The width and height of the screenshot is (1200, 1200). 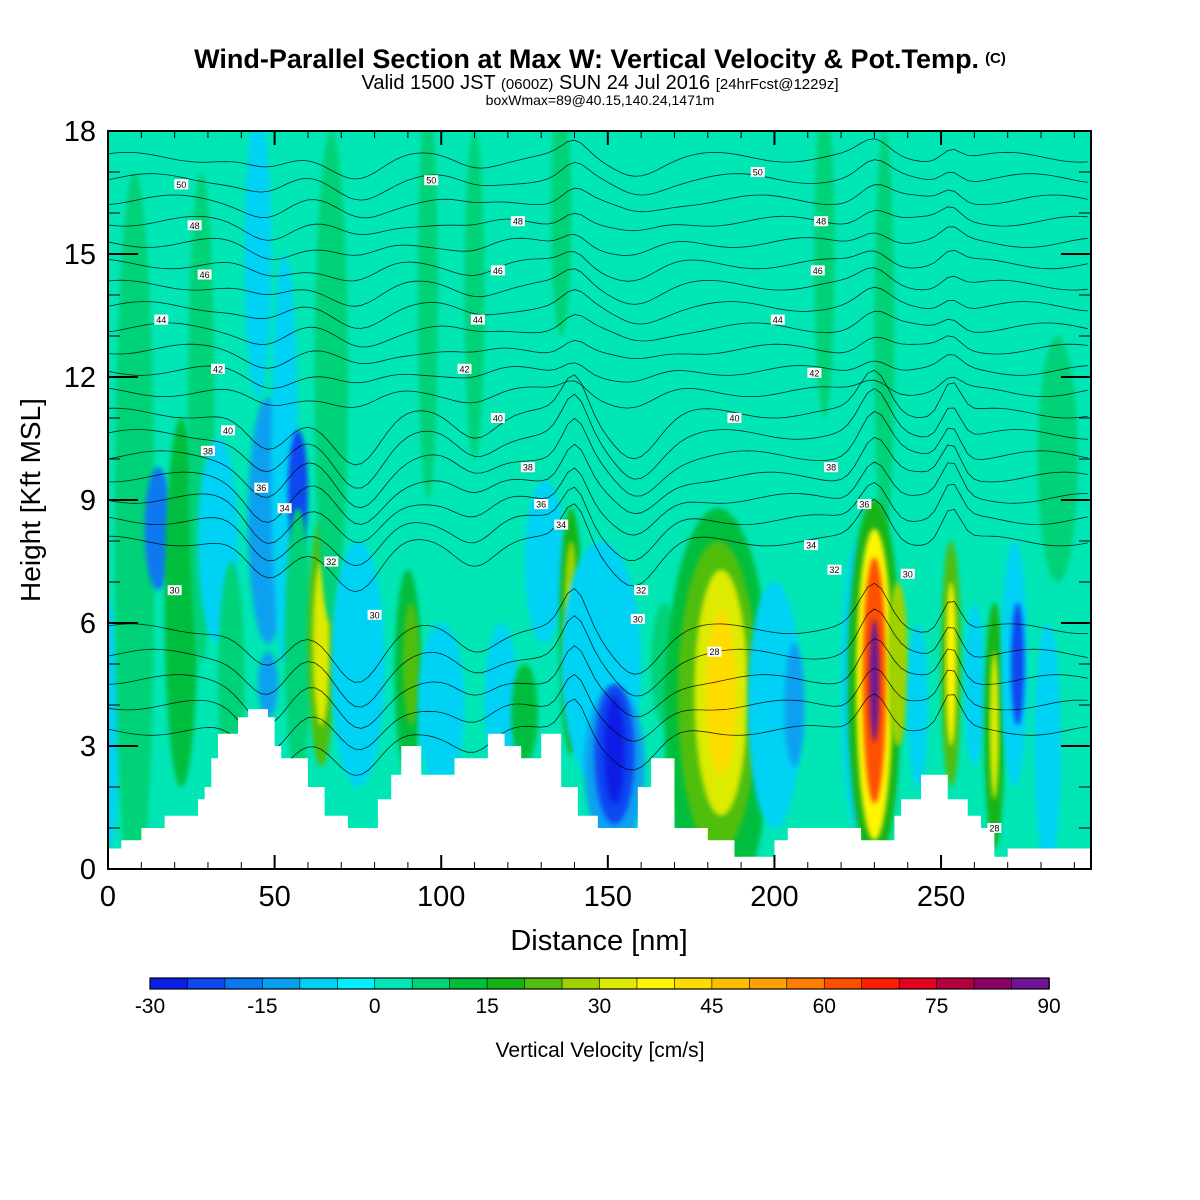 What do you see at coordinates (777, 84) in the screenshot?
I see `forecast-tag-text: [24hrFcst@1229z]` at bounding box center [777, 84].